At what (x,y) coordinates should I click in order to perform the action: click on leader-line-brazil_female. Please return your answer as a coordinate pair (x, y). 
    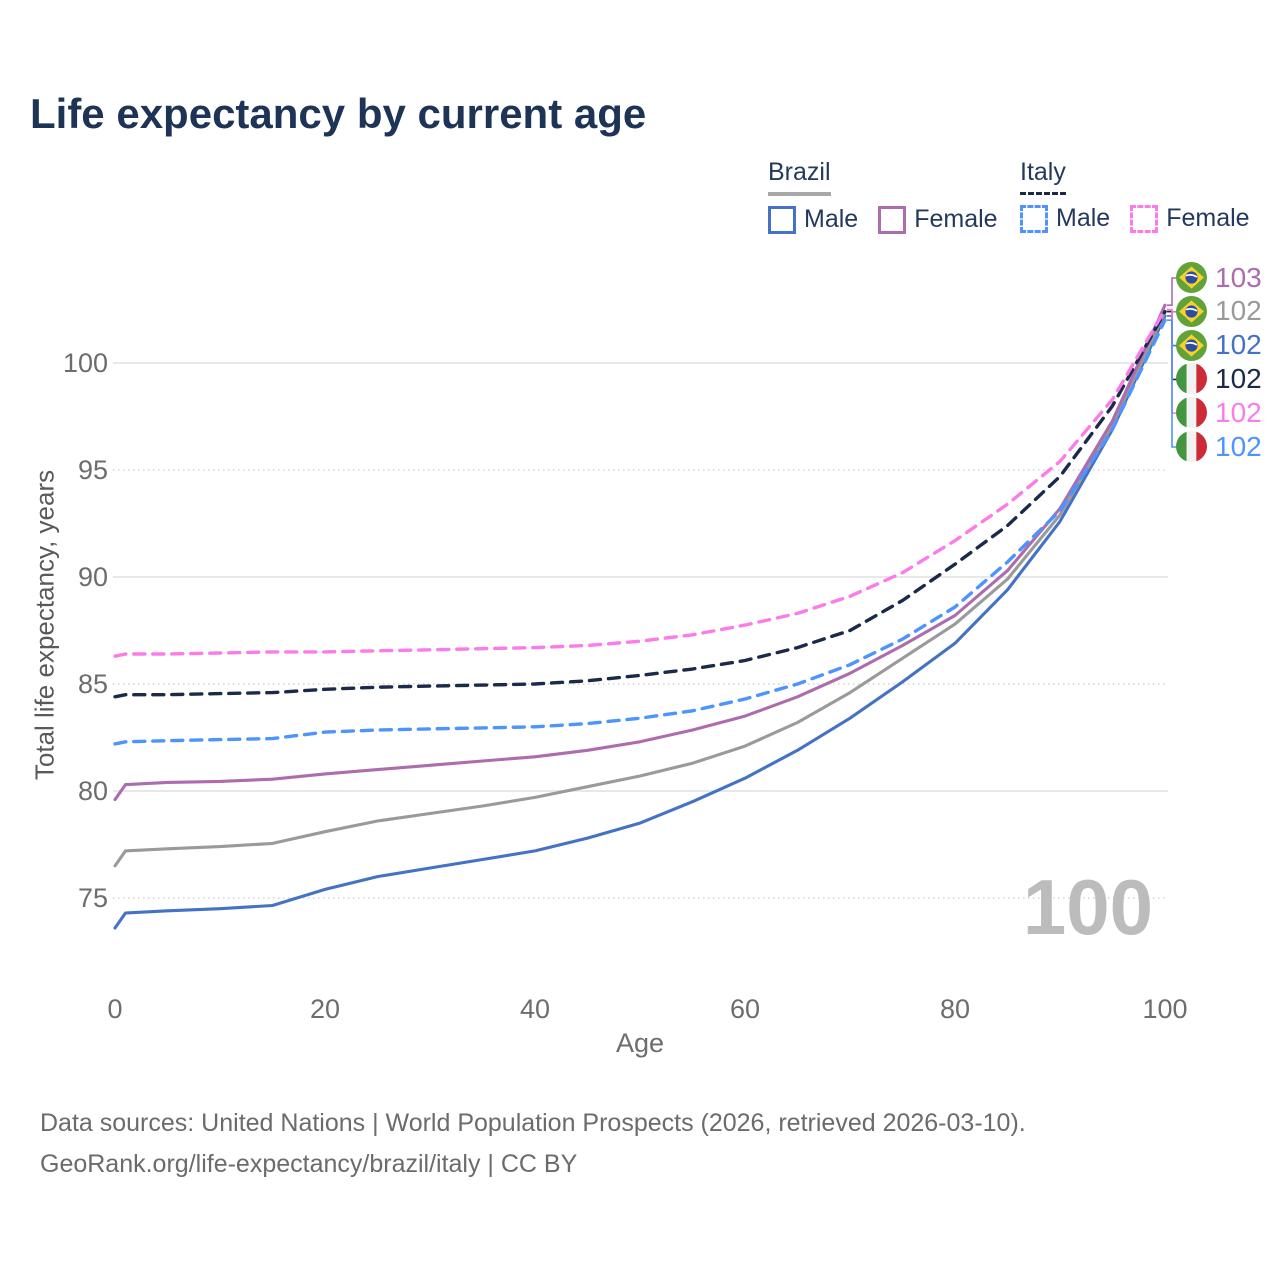
    Looking at the image, I should click on (1172, 291).